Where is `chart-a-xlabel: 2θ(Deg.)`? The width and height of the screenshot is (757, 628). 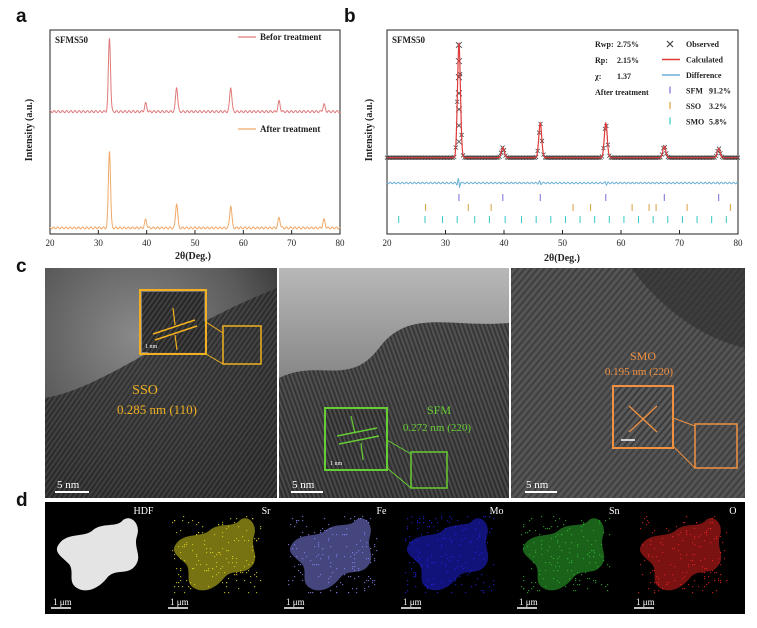
chart-a-xlabel: 2θ(Deg.) is located at coordinates (193, 256).